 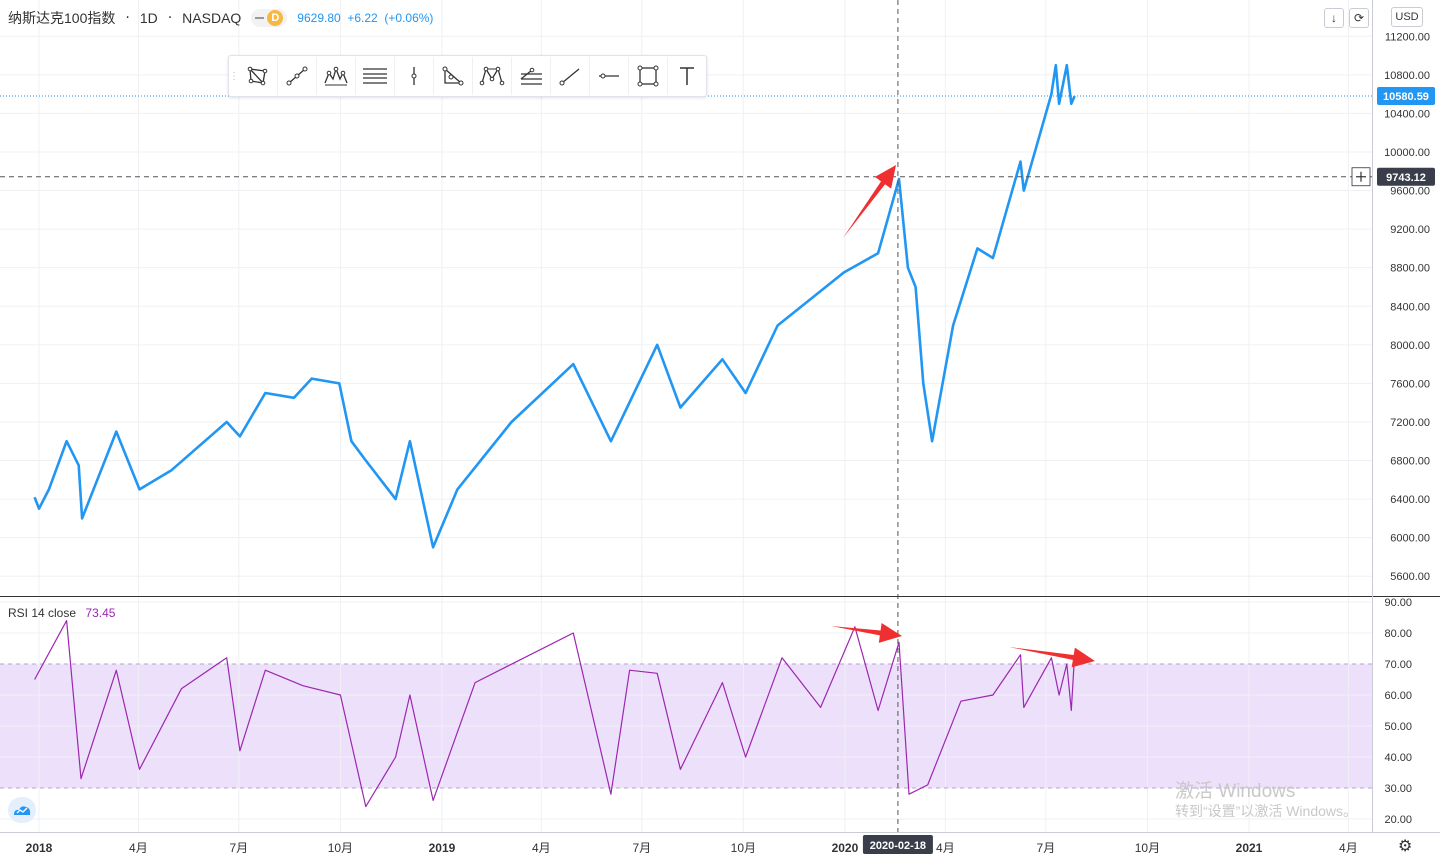 I want to click on rsi-tick-label: 30.00, so click(x=1398, y=789).